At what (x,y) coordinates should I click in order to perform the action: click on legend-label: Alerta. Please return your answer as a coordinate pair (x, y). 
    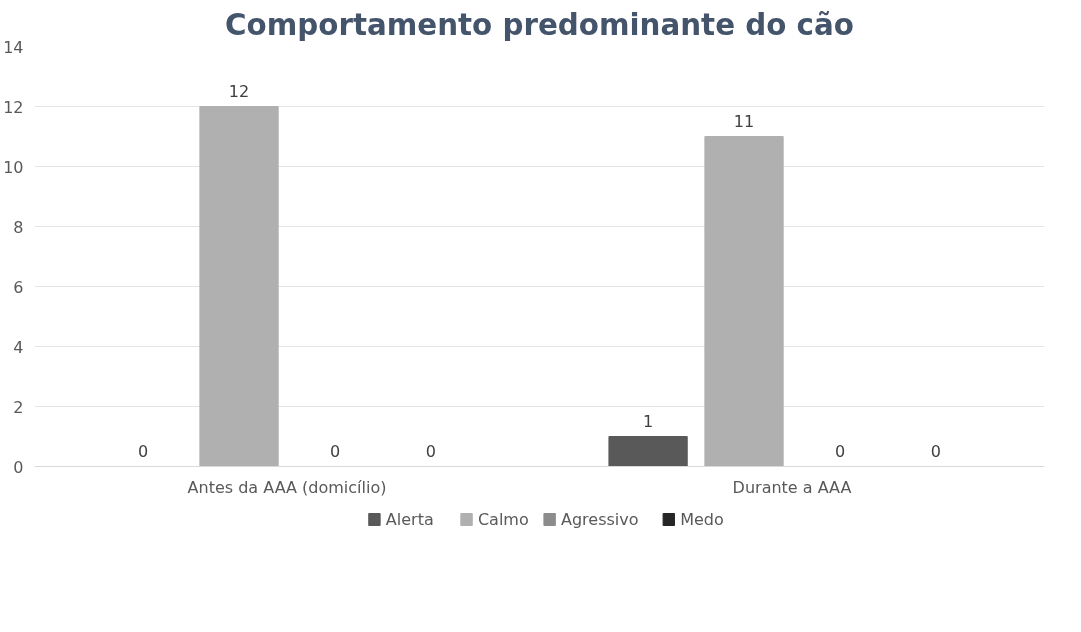
    Looking at the image, I should click on (409, 519).